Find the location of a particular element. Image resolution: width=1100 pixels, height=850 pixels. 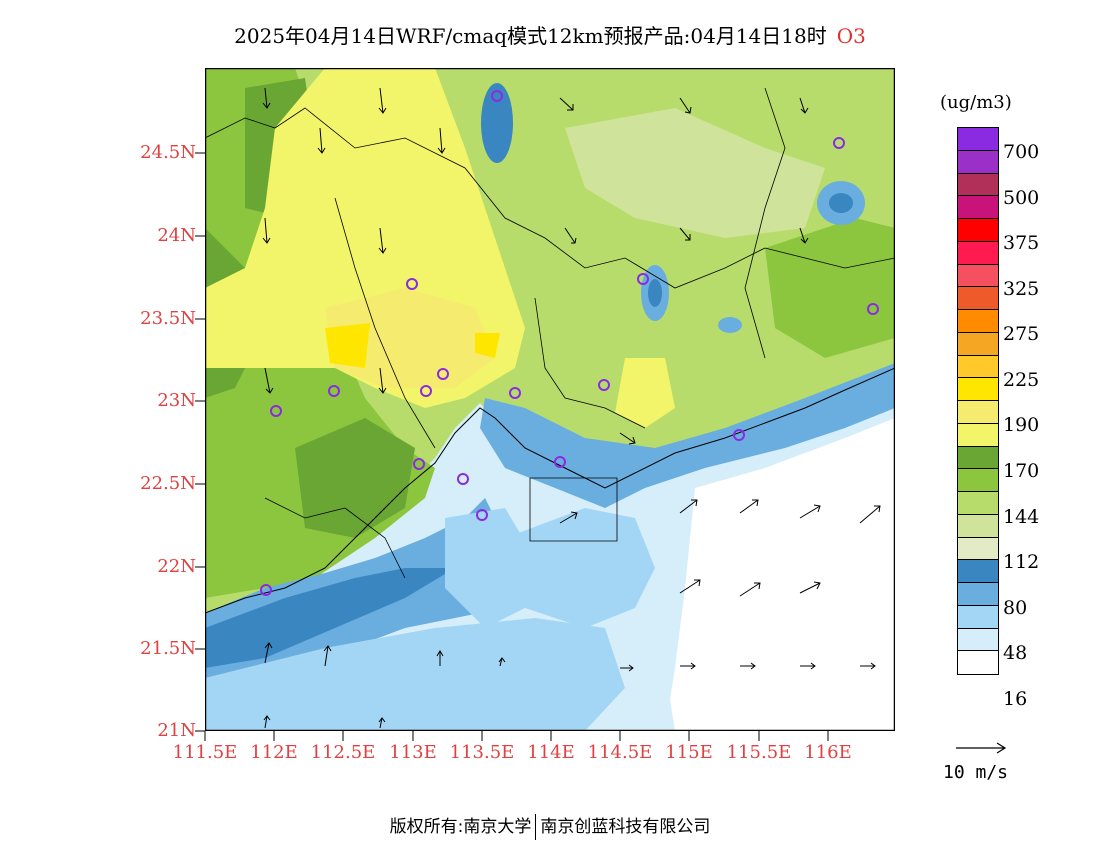

legend-label: 500 is located at coordinates (1021, 198).